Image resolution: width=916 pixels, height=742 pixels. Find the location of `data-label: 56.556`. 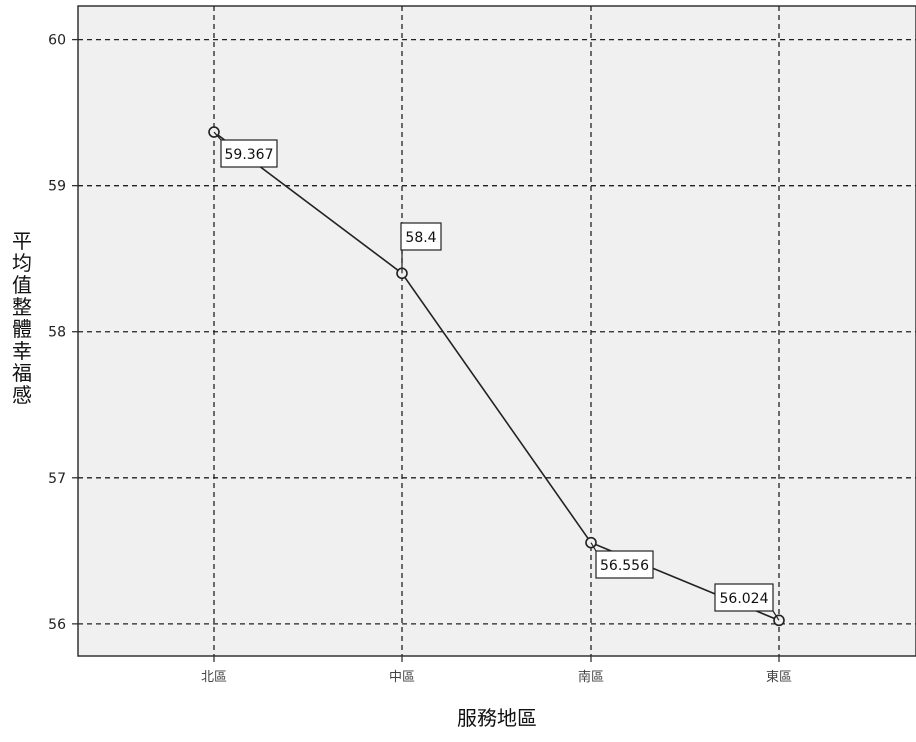

data-label: 56.556 is located at coordinates (622, 560).